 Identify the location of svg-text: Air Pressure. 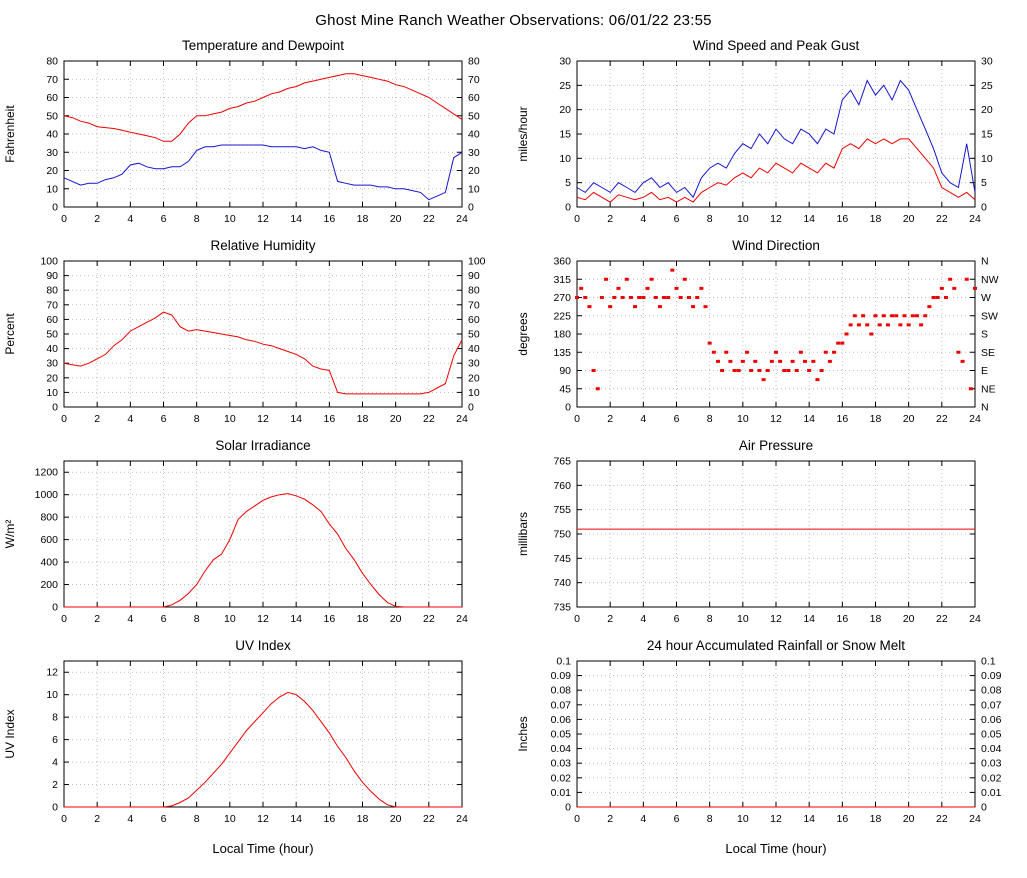
(776, 445).